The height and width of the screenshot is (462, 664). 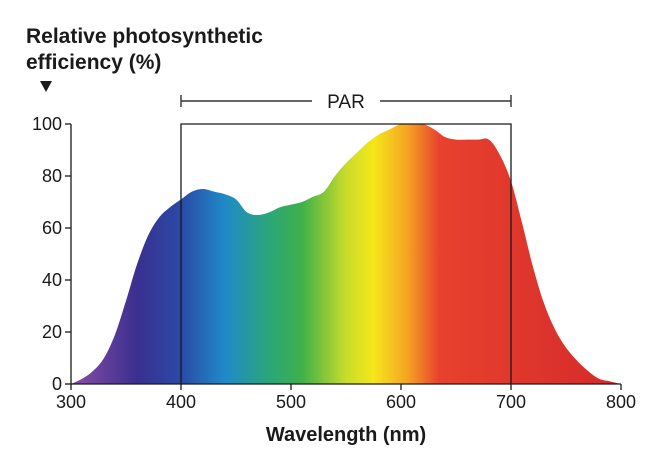 What do you see at coordinates (52, 280) in the screenshot?
I see `y-tick-label: 40` at bounding box center [52, 280].